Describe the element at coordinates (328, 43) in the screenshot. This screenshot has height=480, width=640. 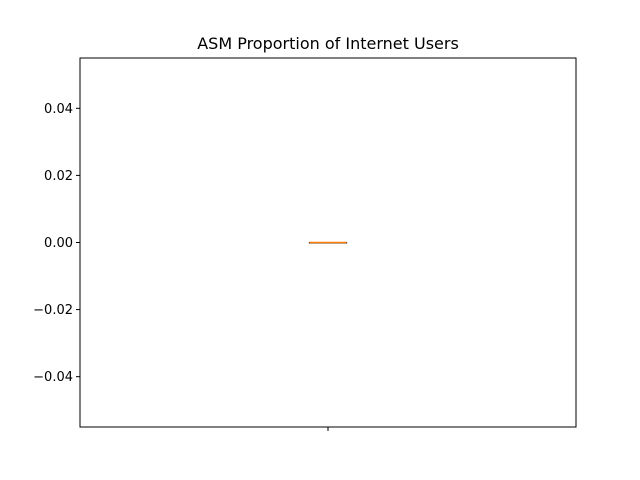
I see `chart-title: ASM Proportion of Internet Users` at that location.